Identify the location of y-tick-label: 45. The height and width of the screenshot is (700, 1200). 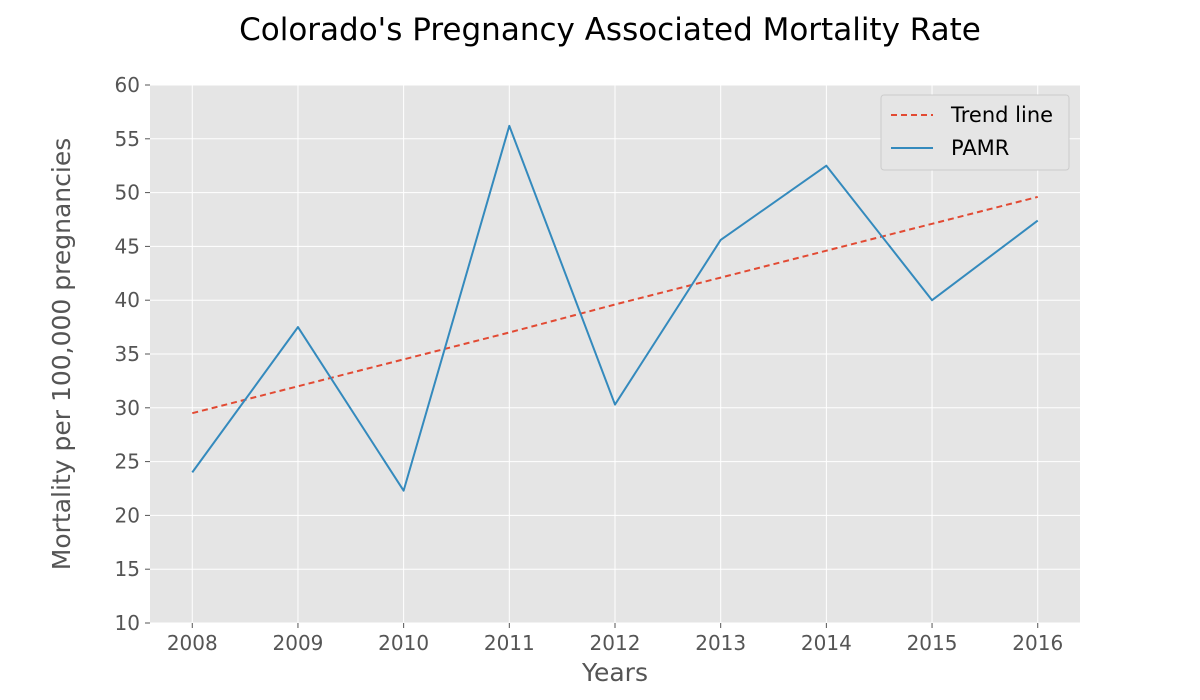
(127, 246).